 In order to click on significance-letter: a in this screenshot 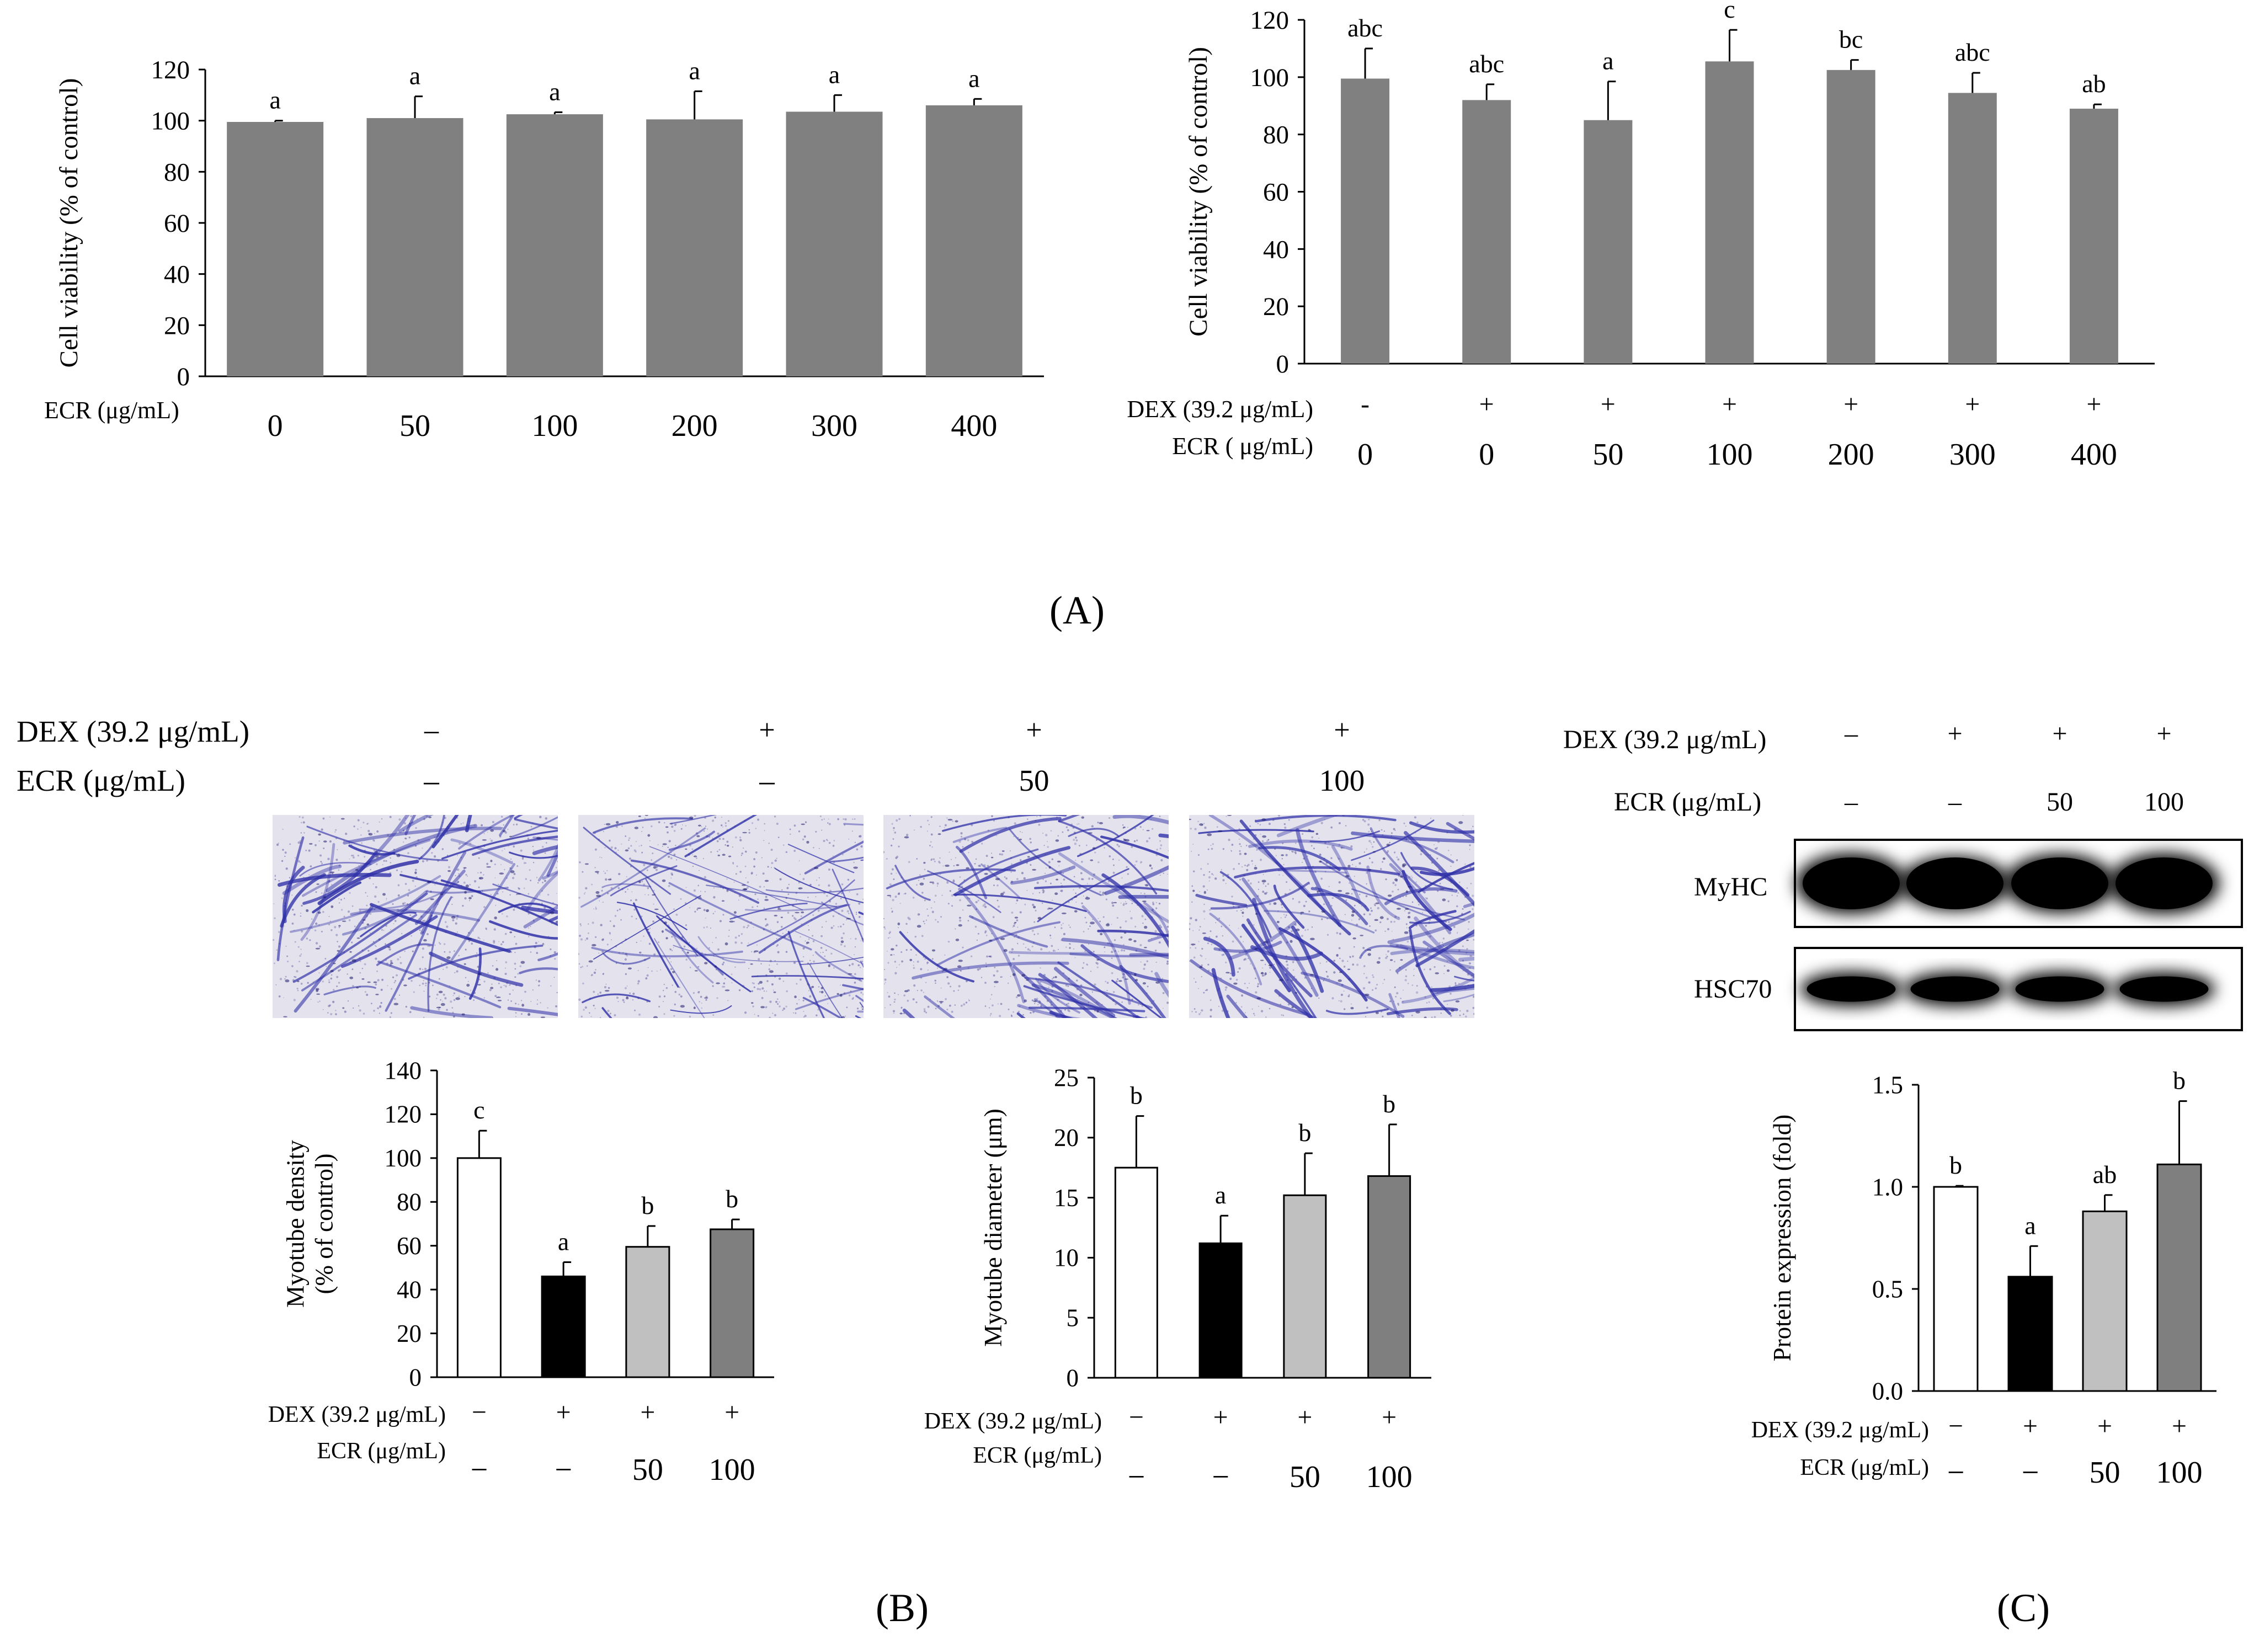, I will do `click(274, 100)`.